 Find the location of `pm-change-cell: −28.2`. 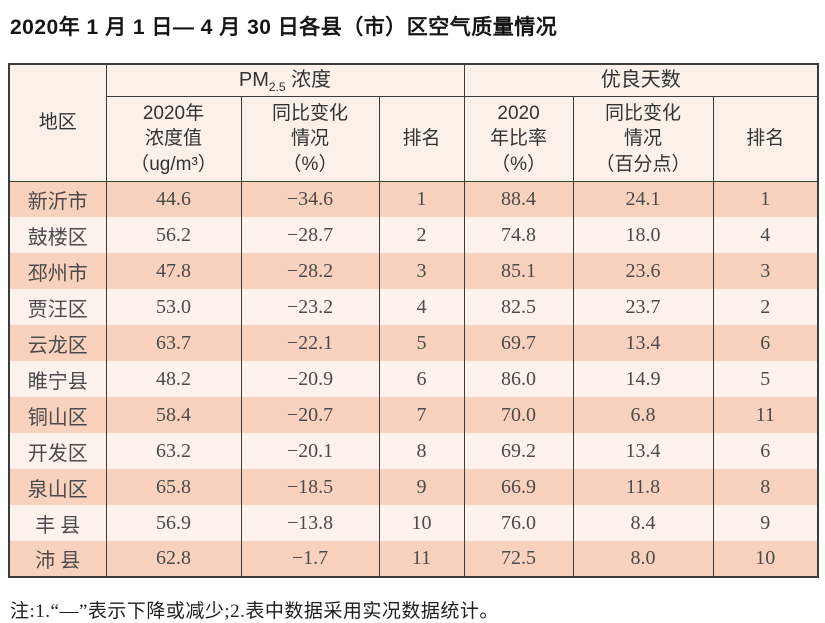

pm-change-cell: −28.2 is located at coordinates (310, 271).